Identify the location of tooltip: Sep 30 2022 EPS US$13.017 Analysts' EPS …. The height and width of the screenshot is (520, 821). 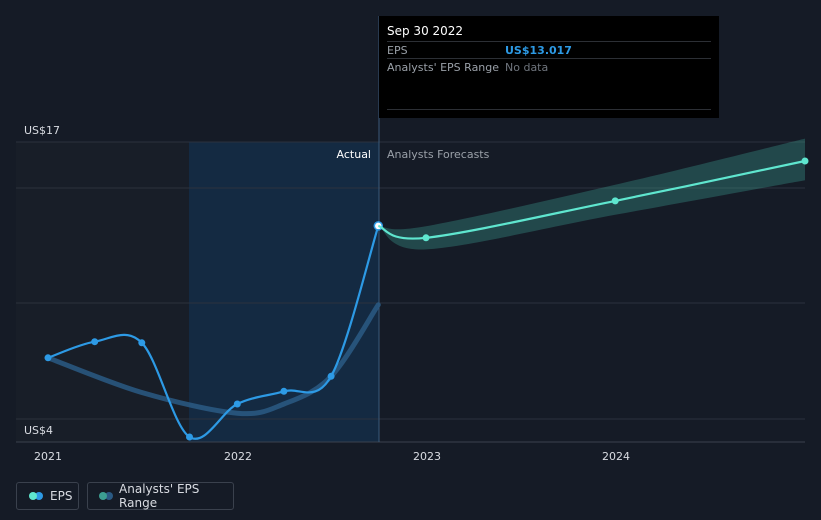
(549, 67).